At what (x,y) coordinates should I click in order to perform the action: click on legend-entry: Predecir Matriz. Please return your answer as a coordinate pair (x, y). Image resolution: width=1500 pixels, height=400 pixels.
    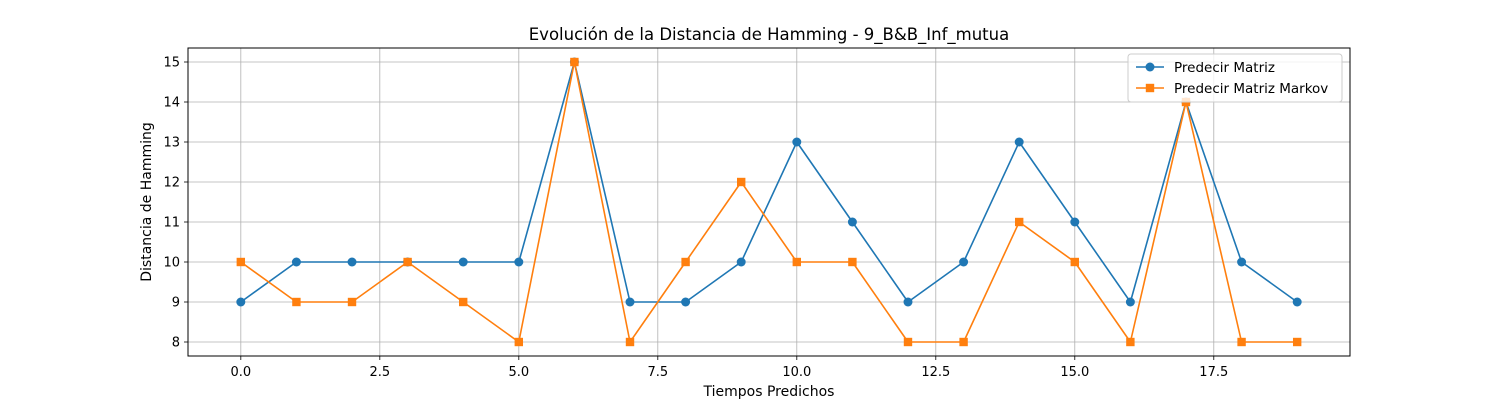
    Looking at the image, I should click on (1205, 68).